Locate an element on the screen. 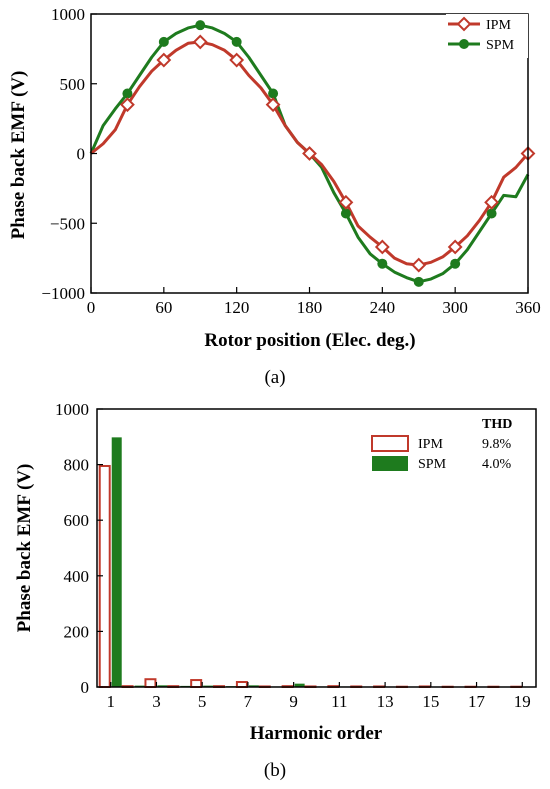  legend-thd-ipm-b: 9.8% is located at coordinates (497, 444).